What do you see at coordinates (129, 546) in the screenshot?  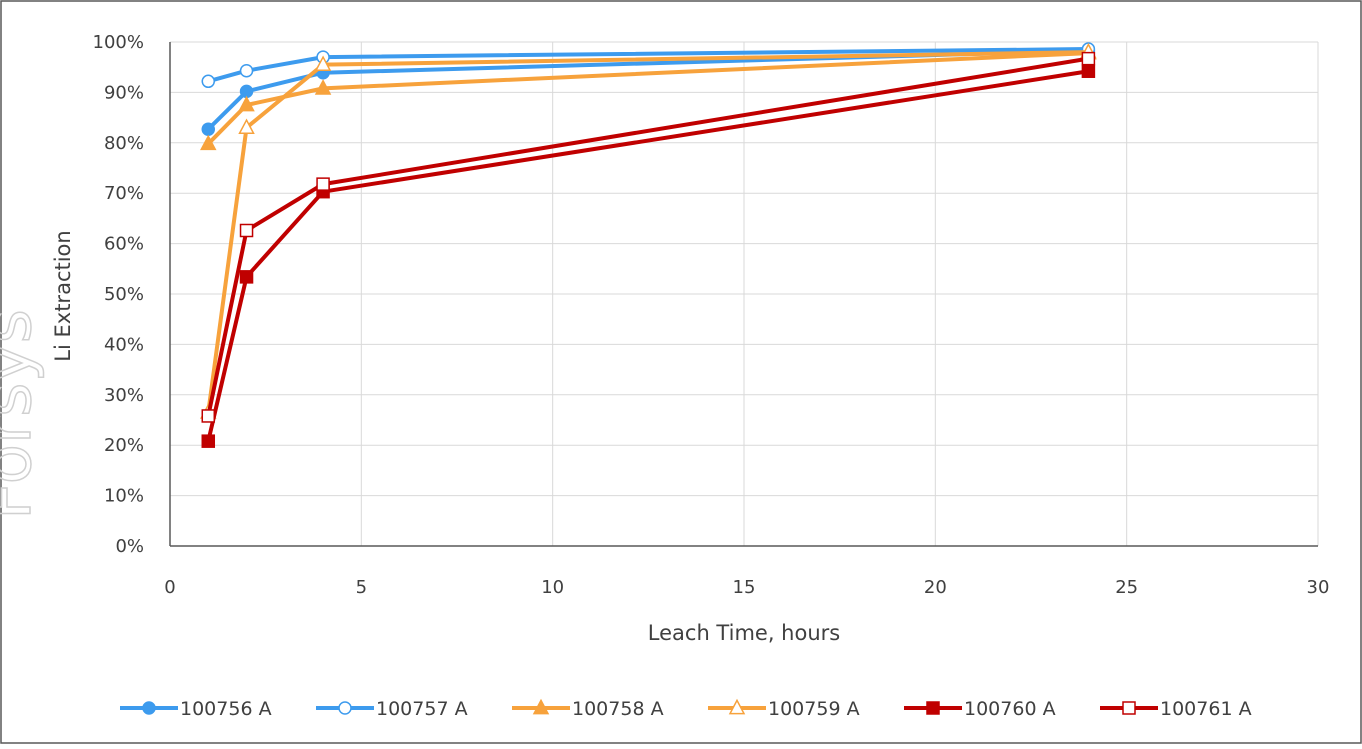 I see `y-tick-label: 0%` at bounding box center [129, 546].